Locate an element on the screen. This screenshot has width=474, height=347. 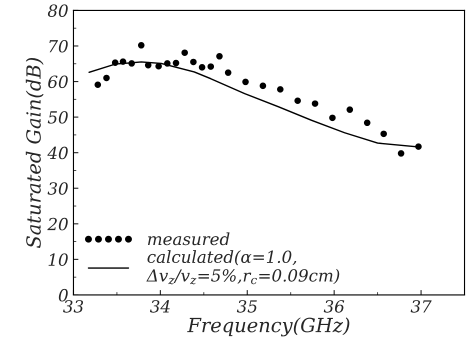
y-tick-label: 50 is located at coordinates (58, 117).